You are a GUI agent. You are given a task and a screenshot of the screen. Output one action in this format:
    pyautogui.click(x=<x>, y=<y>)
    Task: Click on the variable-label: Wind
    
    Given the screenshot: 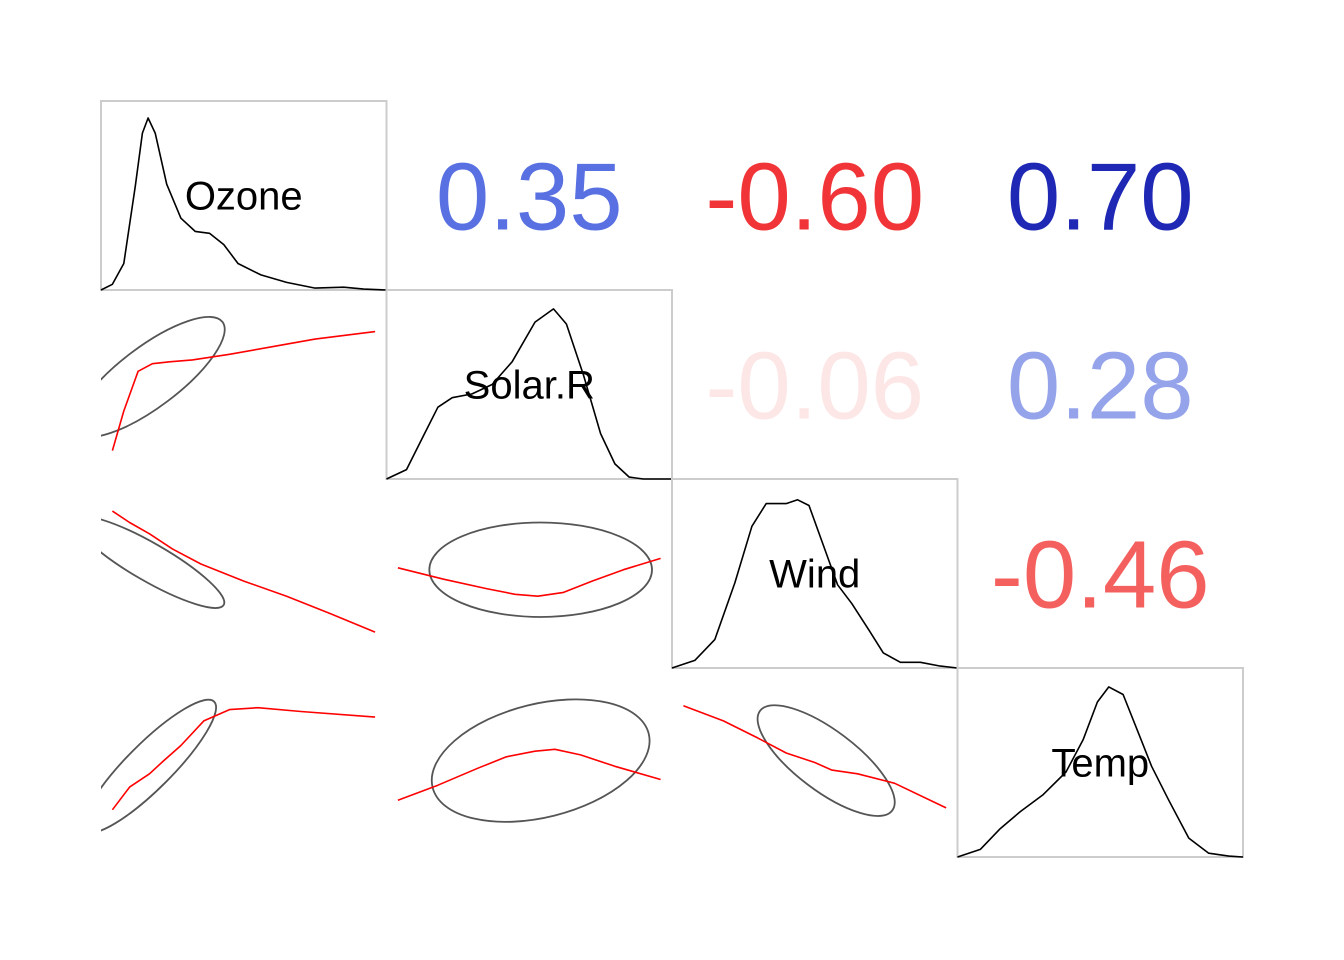 What is the action you would take?
    pyautogui.click(x=814, y=575)
    